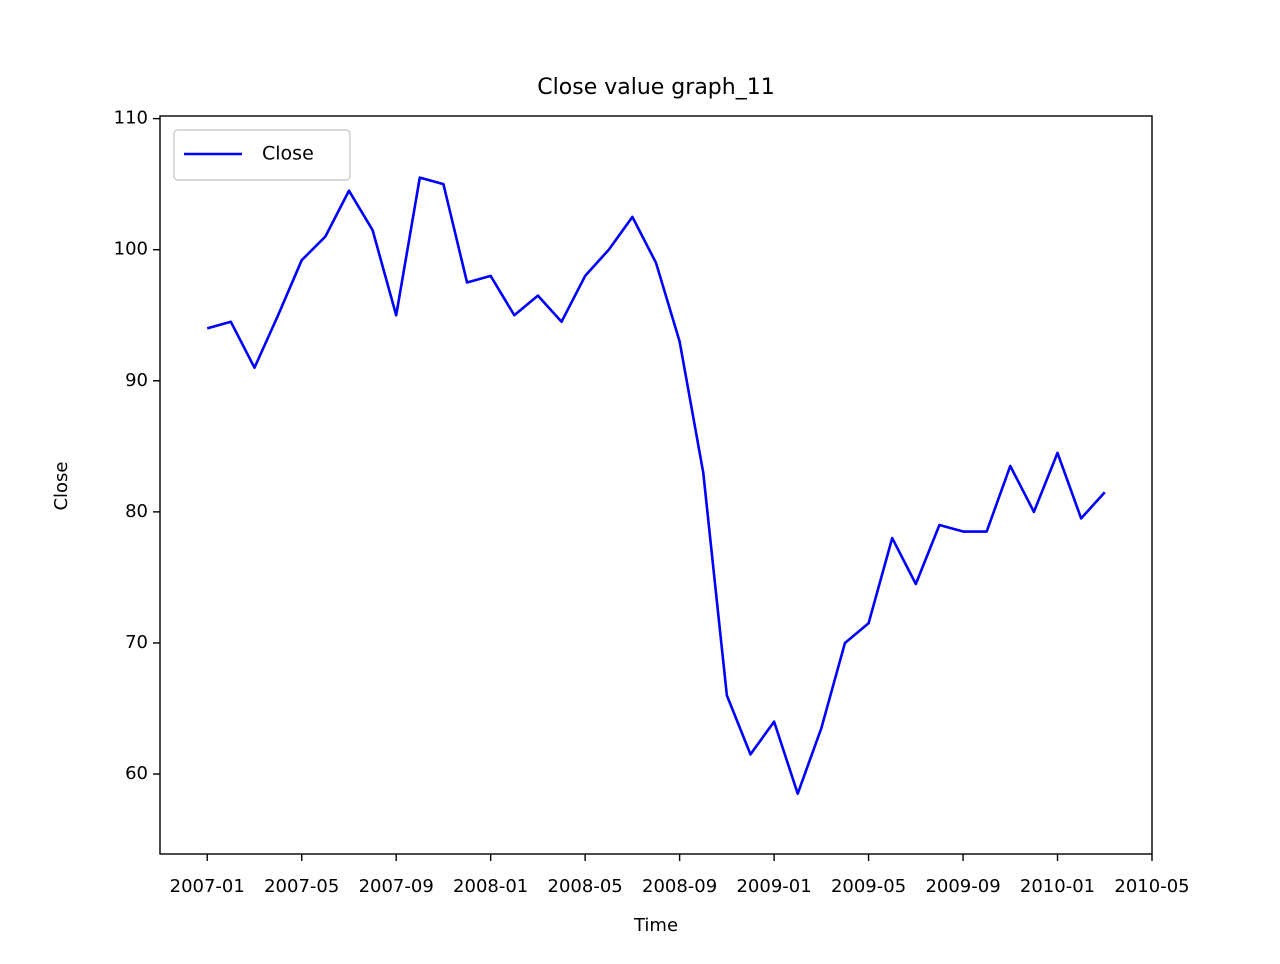 The width and height of the screenshot is (1280, 964). Describe the element at coordinates (136, 511) in the screenshot. I see `y-tick-label: 80` at that location.